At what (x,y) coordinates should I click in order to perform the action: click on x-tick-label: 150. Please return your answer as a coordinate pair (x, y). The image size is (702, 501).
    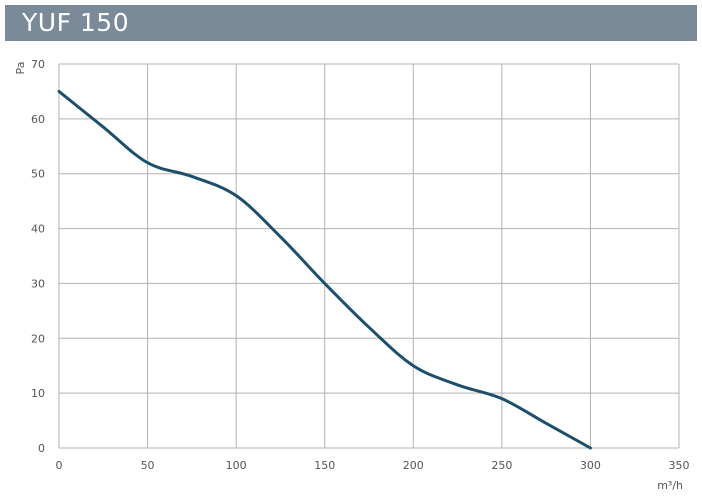
    Looking at the image, I should click on (324, 465).